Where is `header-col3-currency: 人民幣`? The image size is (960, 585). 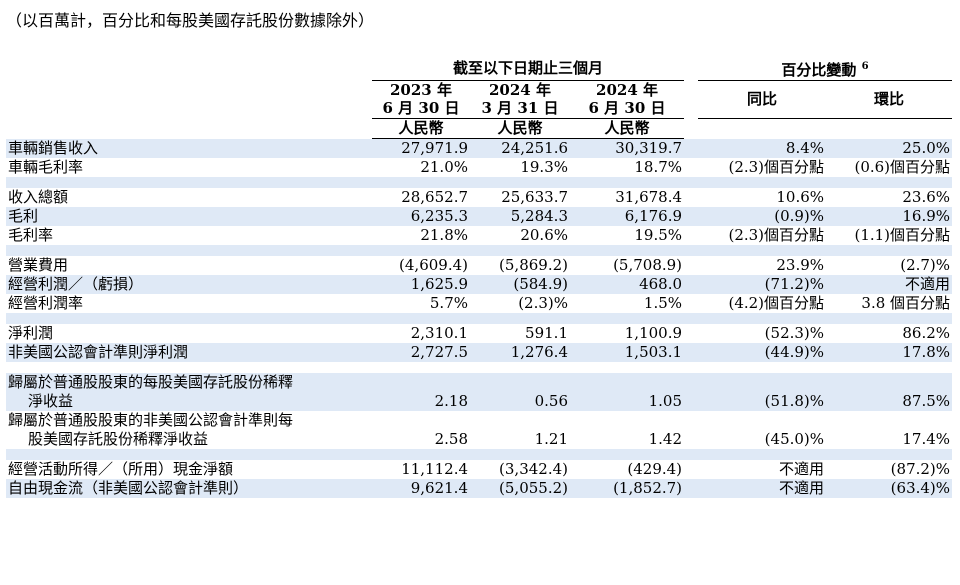 header-col3-currency: 人民幣 is located at coordinates (627, 128).